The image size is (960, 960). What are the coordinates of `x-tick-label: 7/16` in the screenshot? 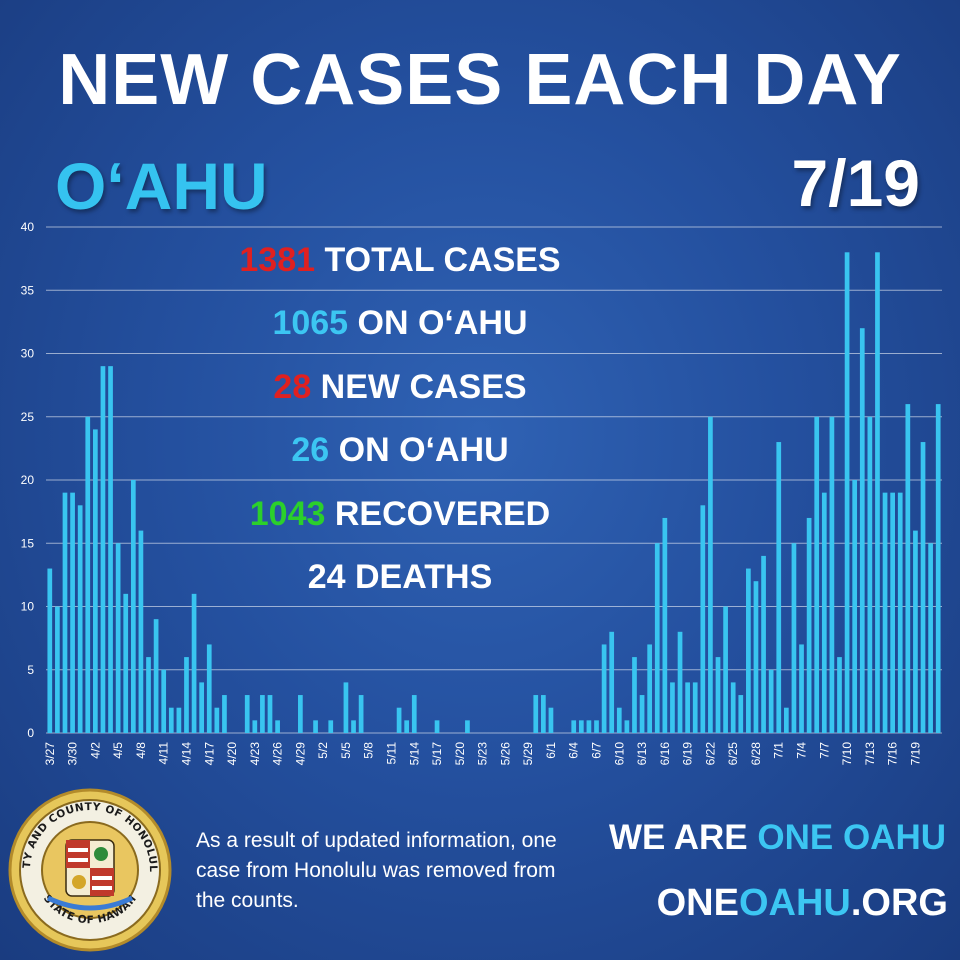 It's located at (893, 754).